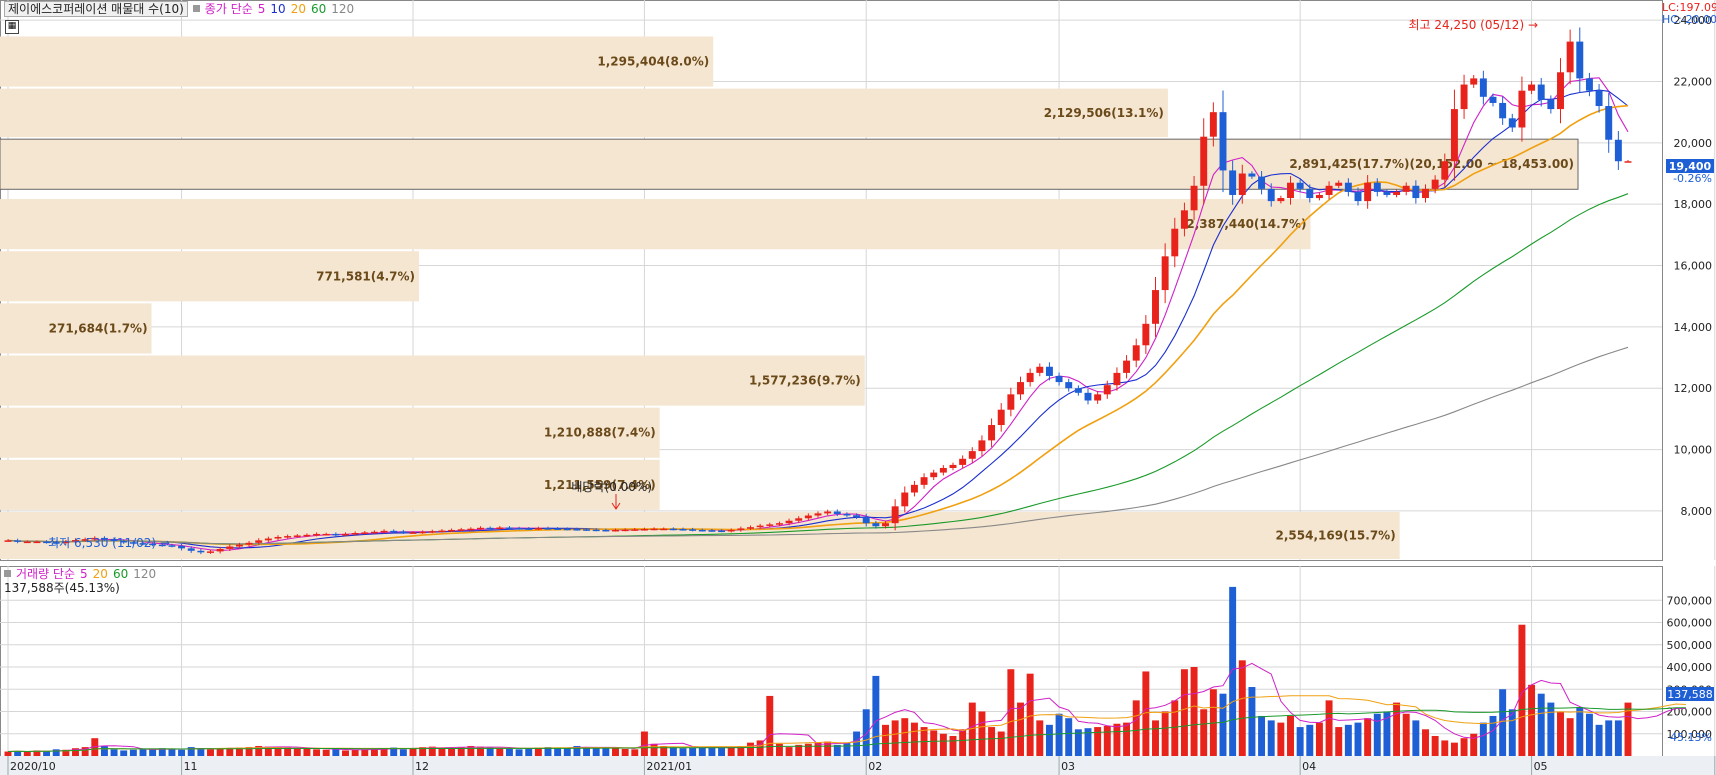 Image resolution: width=1716 pixels, height=775 pixels. Describe the element at coordinates (669, 766) in the screenshot. I see `x-axis-label: 2021/01` at that location.